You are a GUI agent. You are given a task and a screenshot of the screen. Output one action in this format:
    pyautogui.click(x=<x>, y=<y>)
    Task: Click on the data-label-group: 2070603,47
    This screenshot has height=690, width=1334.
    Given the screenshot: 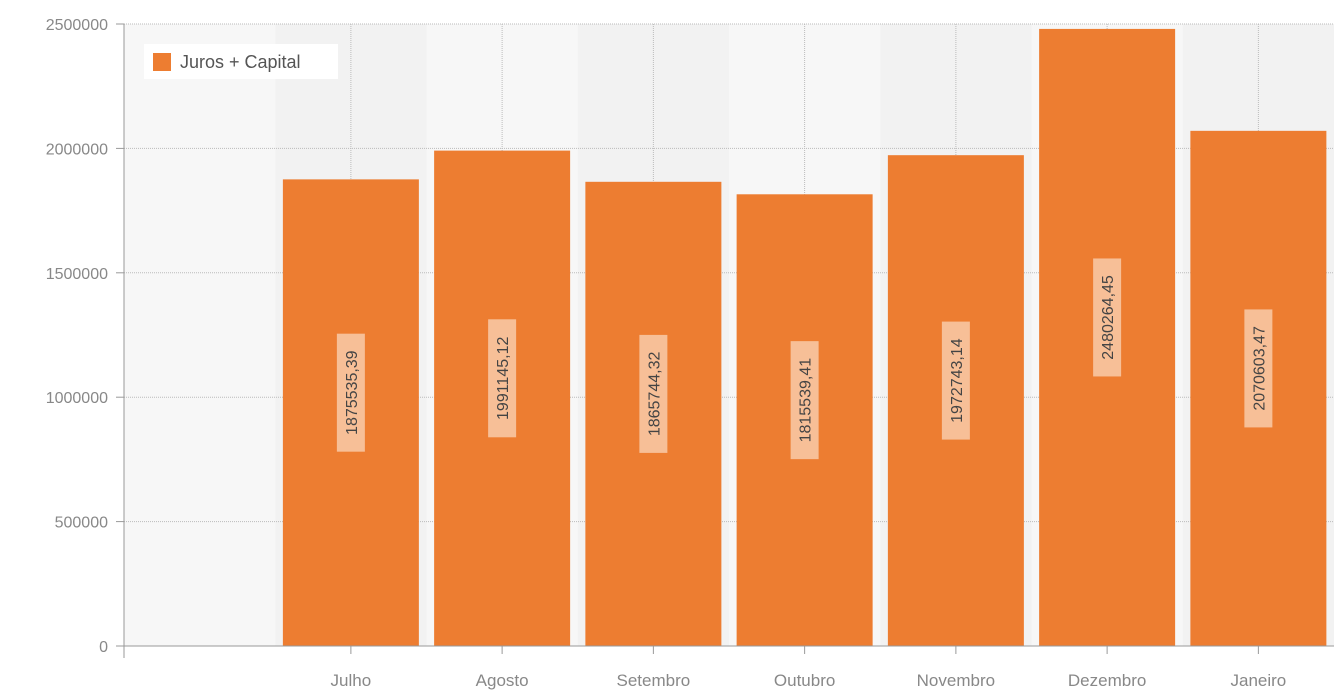 What is the action you would take?
    pyautogui.click(x=1258, y=368)
    